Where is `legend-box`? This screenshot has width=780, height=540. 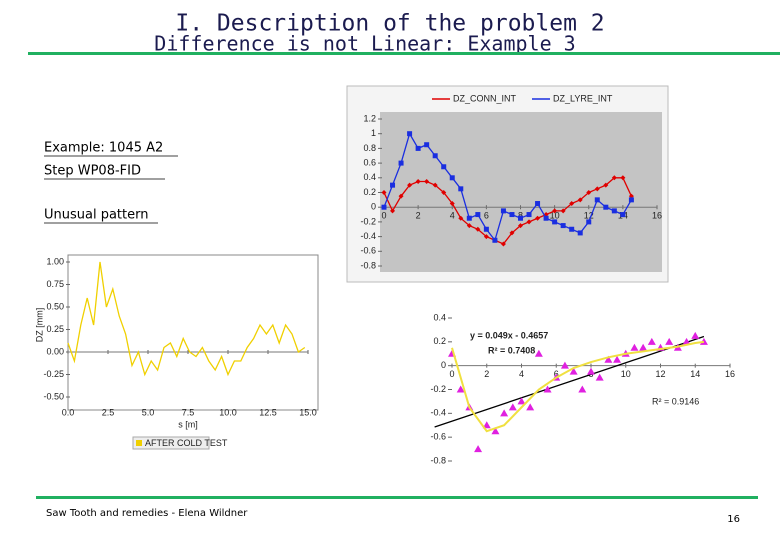 legend-box is located at coordinates (171, 443).